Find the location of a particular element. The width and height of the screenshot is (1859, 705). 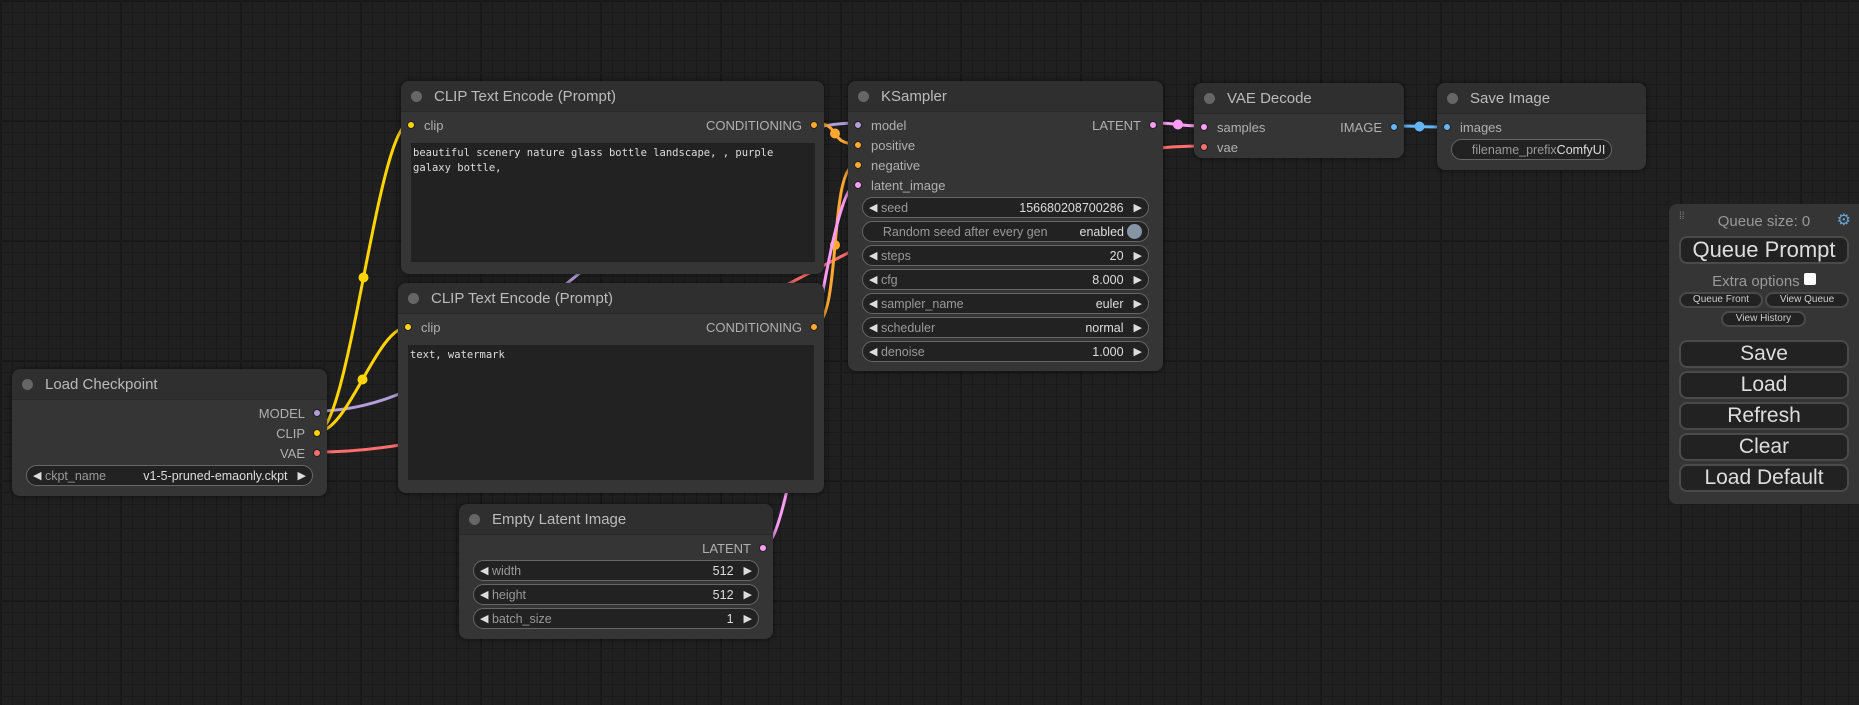

widget-filename_prefix: filename_prefix ComfyUI is located at coordinates (1531, 149).